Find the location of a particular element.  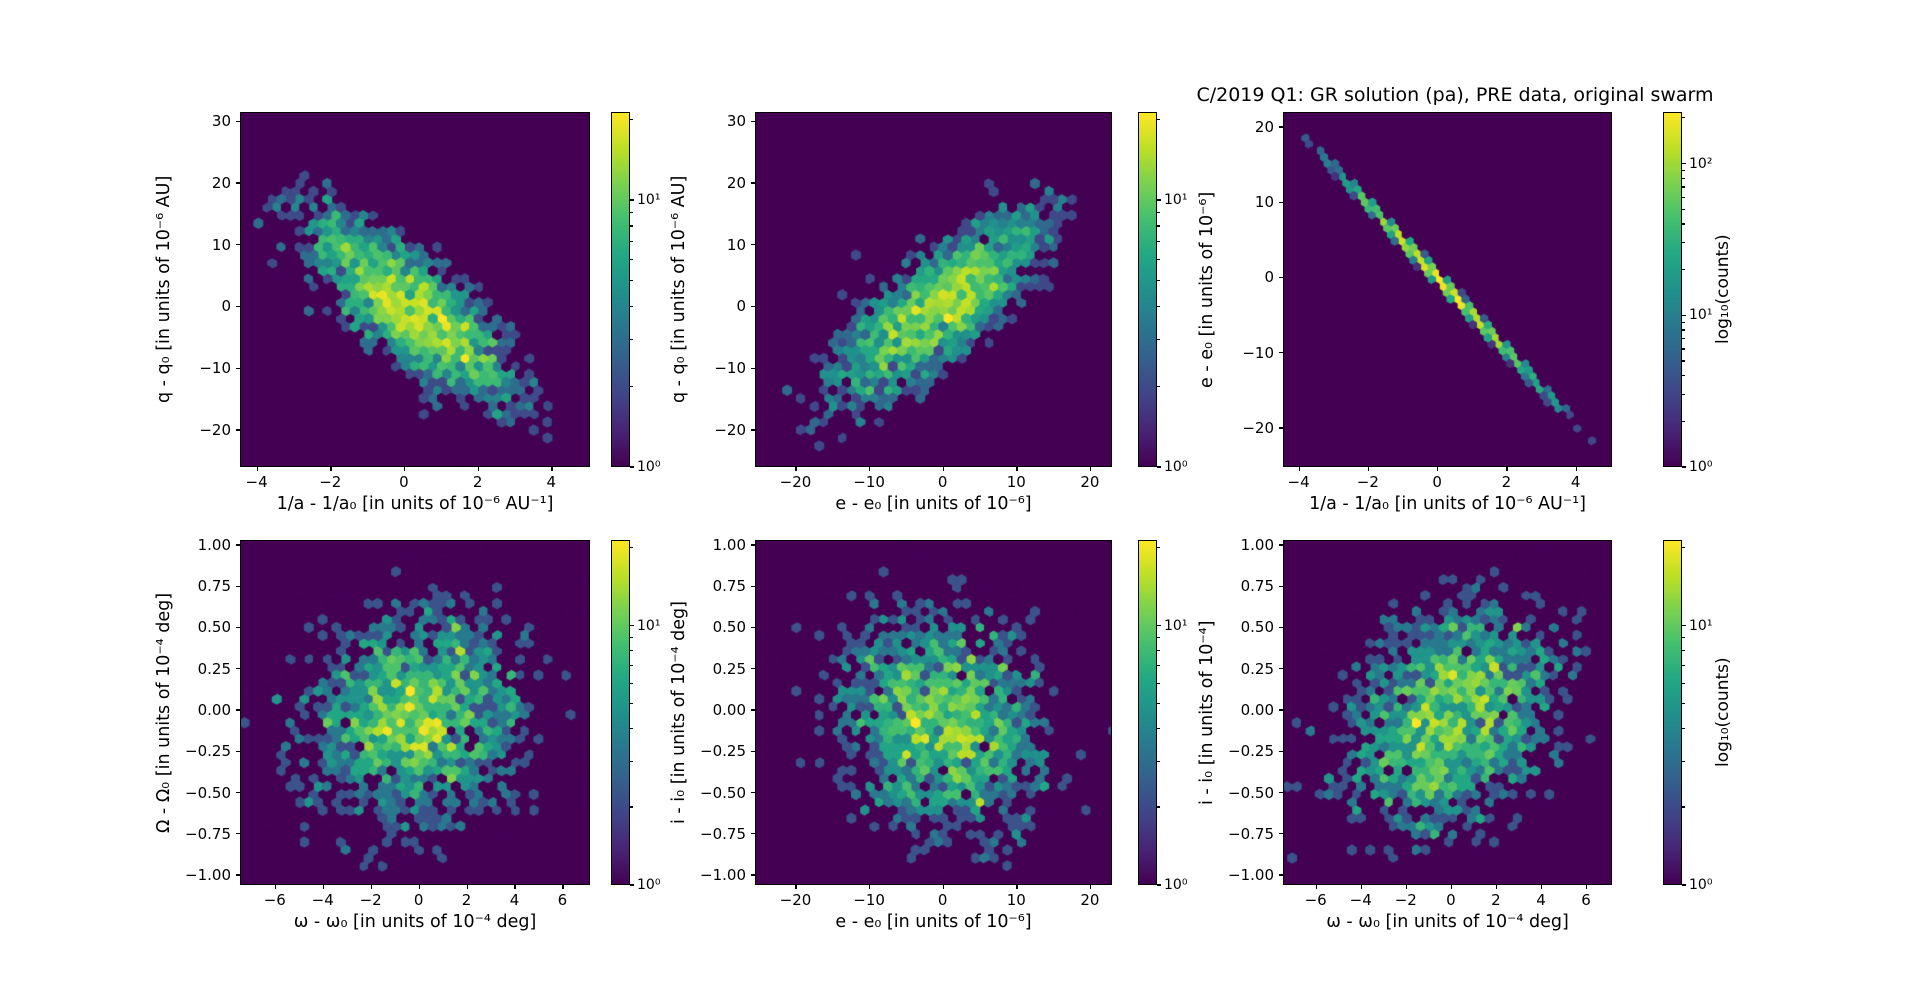

y-tick-label: 0.00 is located at coordinates (214, 710).